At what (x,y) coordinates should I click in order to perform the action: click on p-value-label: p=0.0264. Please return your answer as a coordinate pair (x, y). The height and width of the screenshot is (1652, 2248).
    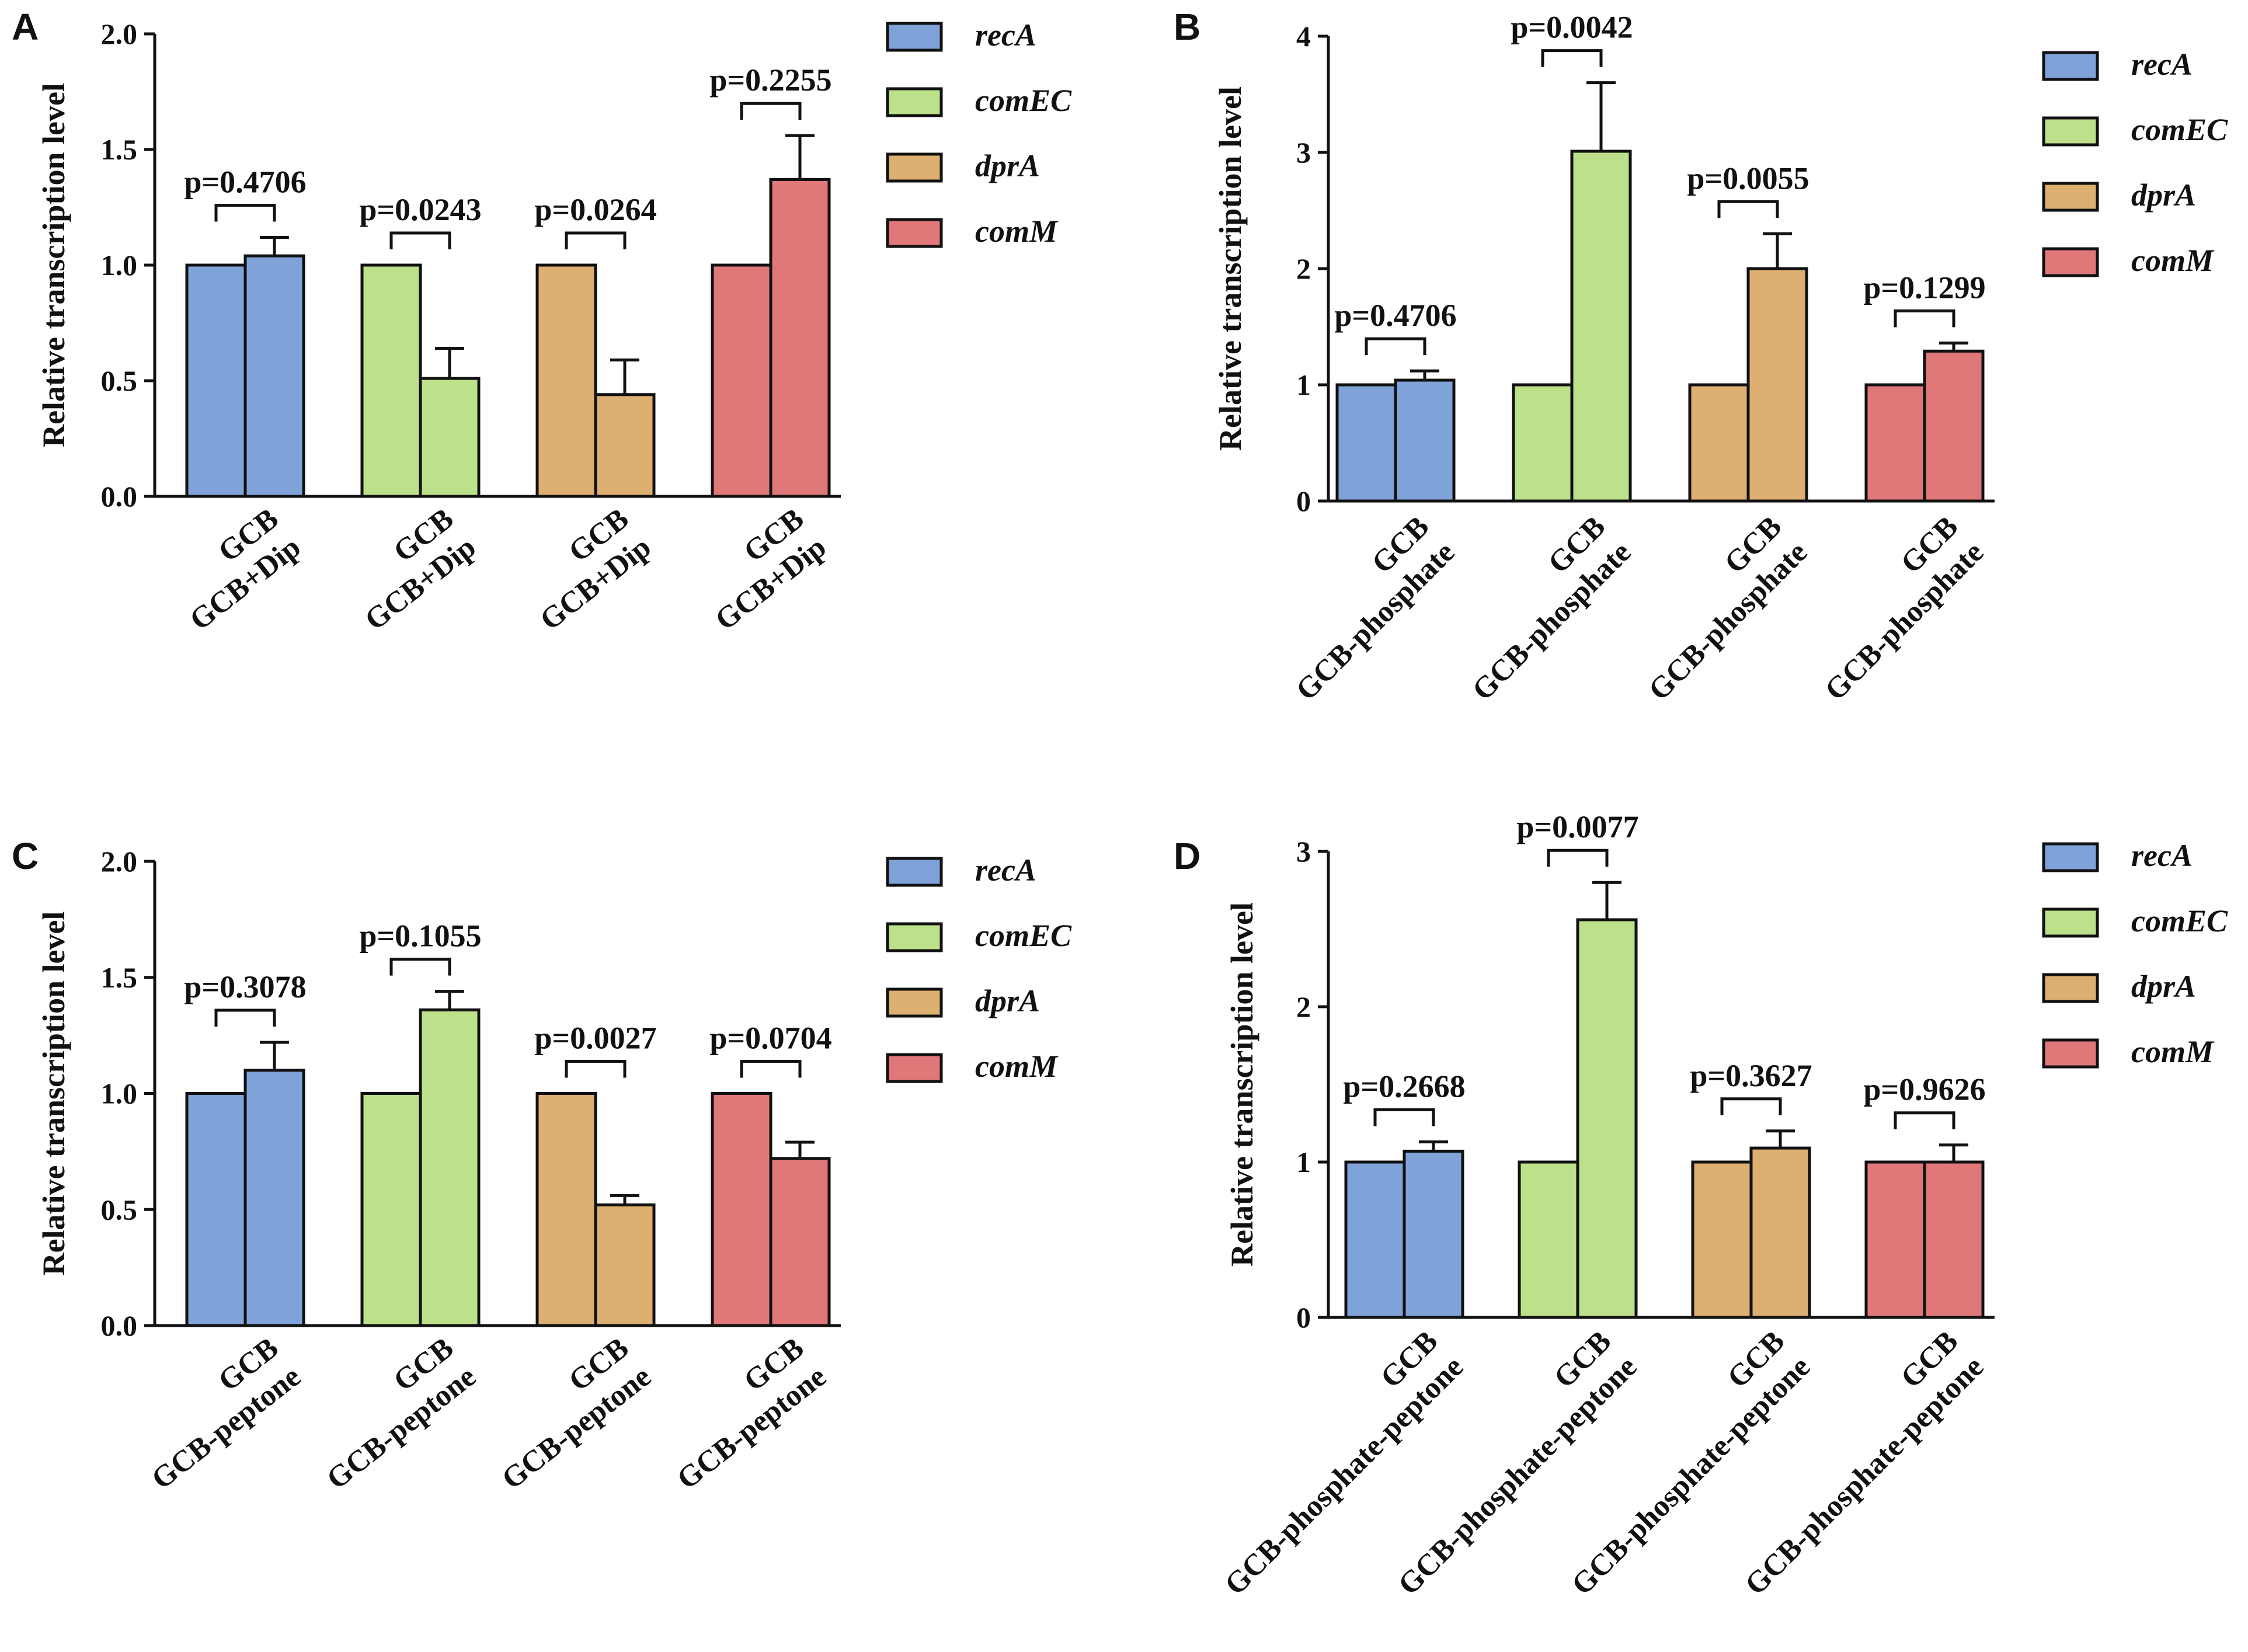
    Looking at the image, I should click on (595, 210).